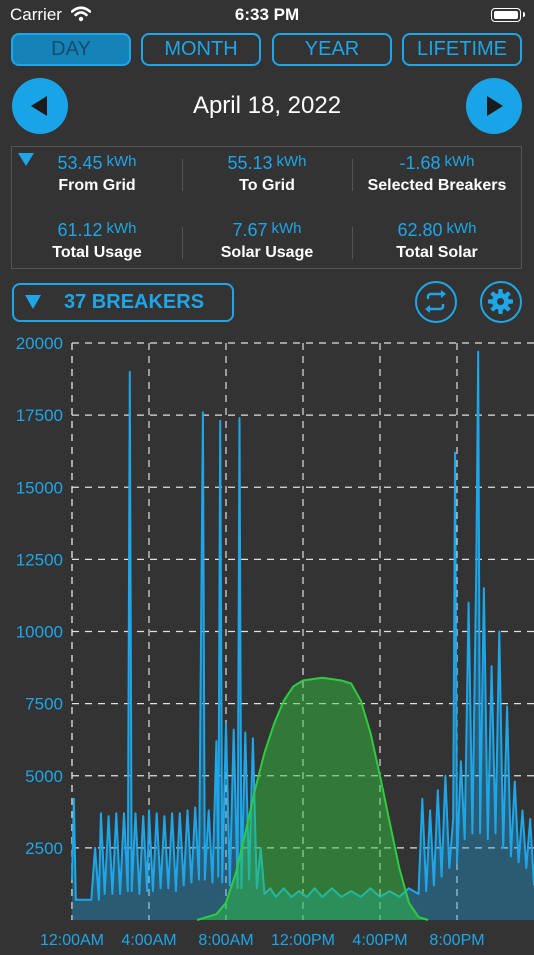  Describe the element at coordinates (267, 185) in the screenshot. I see `stat-label: To Grid` at that location.